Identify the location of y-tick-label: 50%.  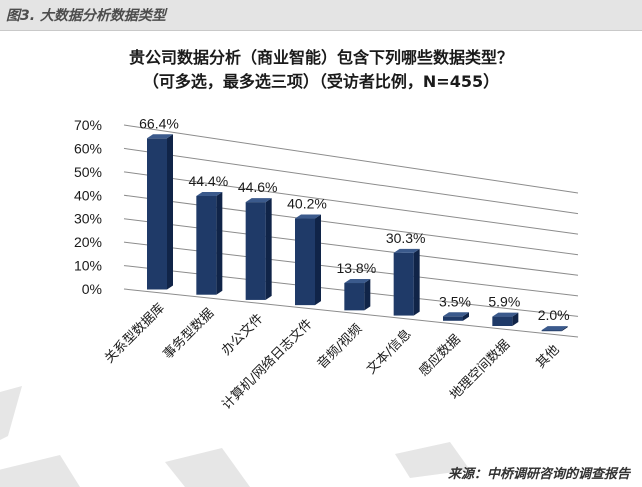
(88, 172).